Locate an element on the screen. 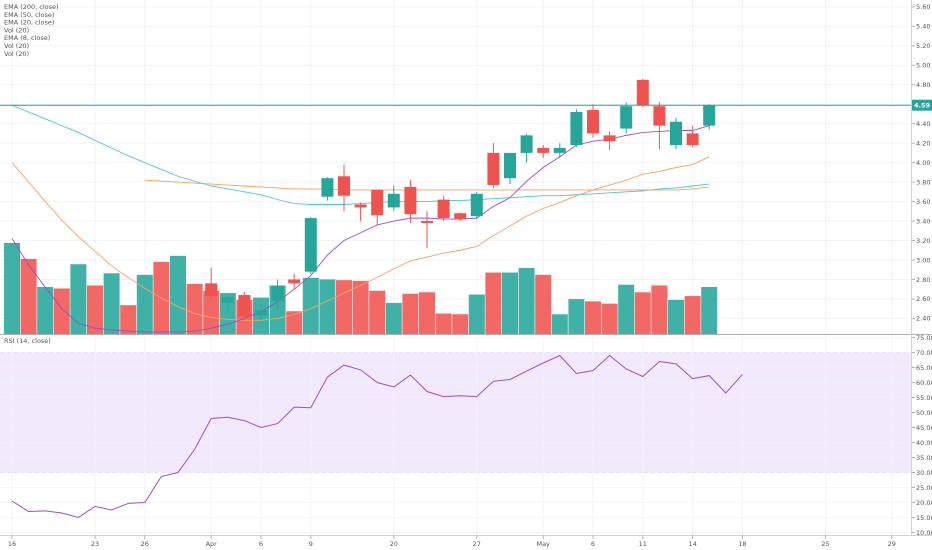 This screenshot has width=932, height=550. time-tick-label: 26 is located at coordinates (145, 544).